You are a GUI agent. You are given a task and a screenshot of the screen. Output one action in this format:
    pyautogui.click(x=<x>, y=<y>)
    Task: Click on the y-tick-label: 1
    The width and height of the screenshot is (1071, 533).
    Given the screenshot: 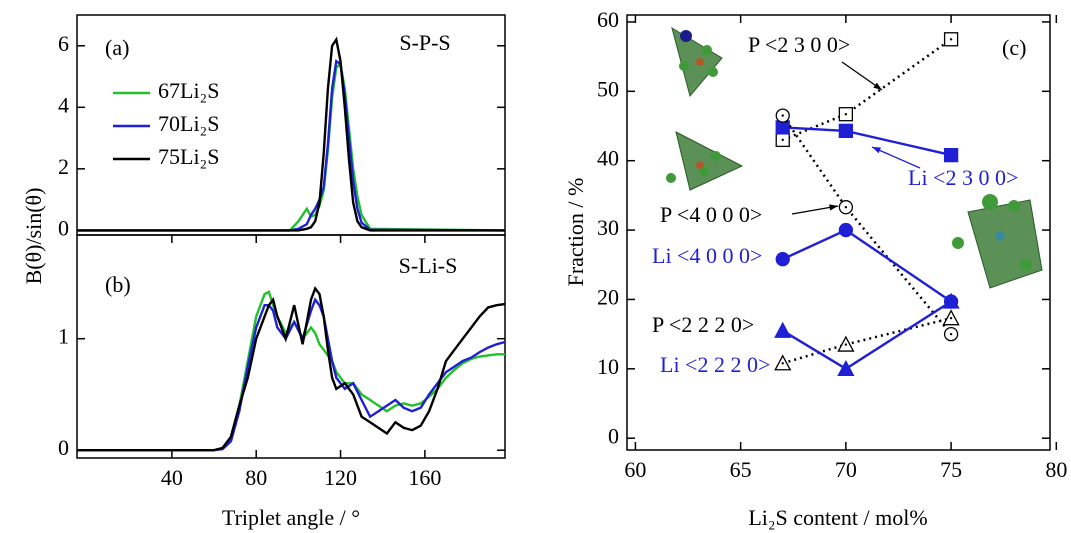 What is the action you would take?
    pyautogui.click(x=63, y=336)
    